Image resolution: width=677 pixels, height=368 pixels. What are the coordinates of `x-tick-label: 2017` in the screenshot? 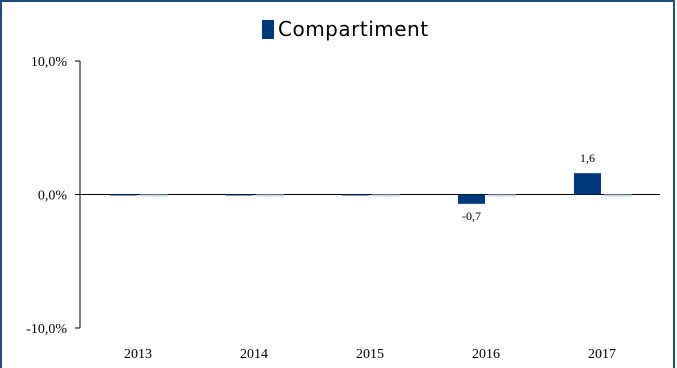 It's located at (602, 354).